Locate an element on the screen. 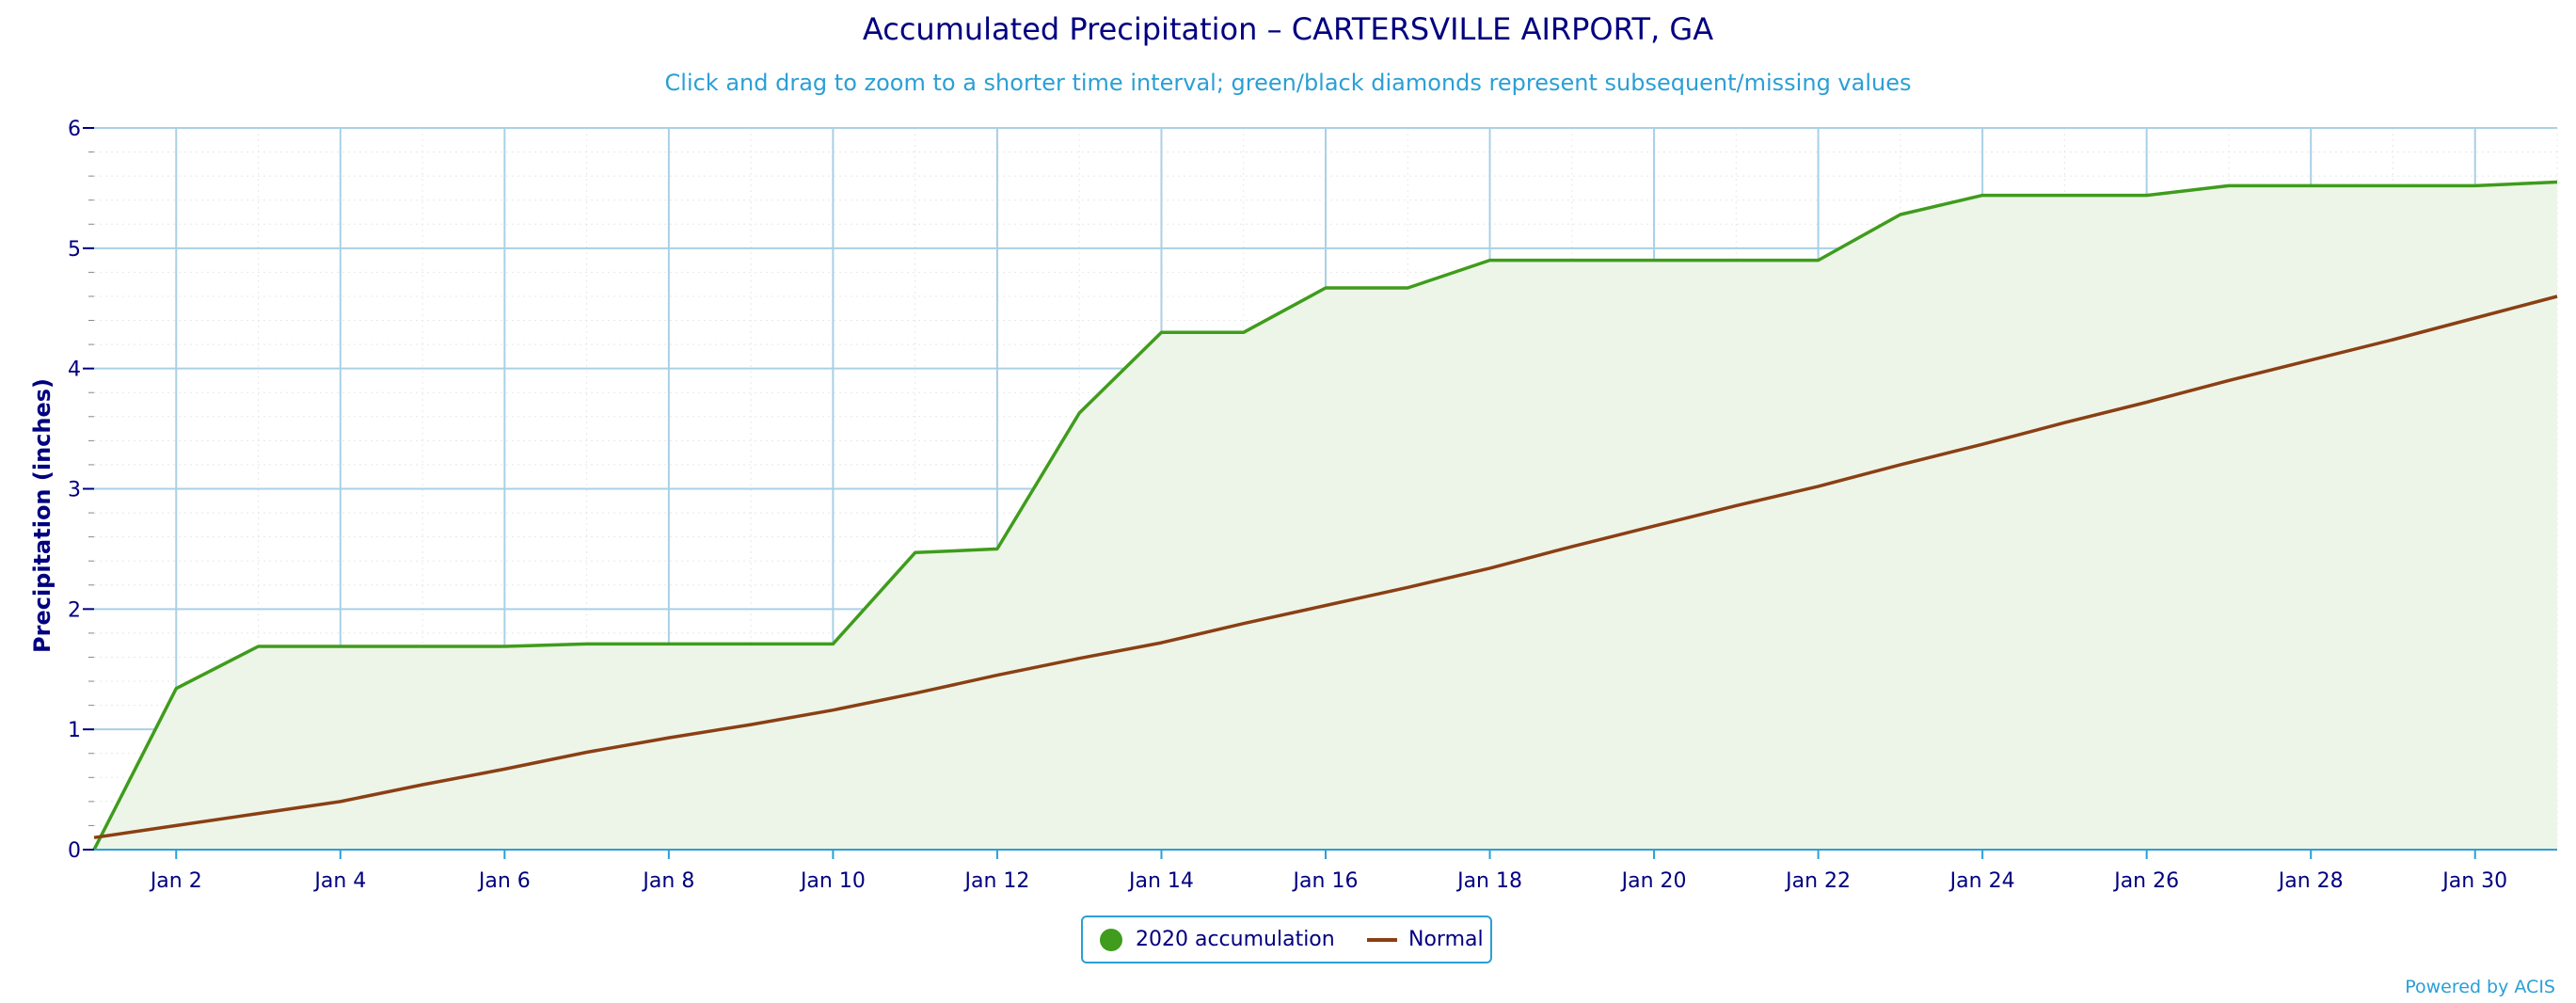 This screenshot has height=1003, width=2576. x-tick-label: Jan 22 is located at coordinates (1817, 881).